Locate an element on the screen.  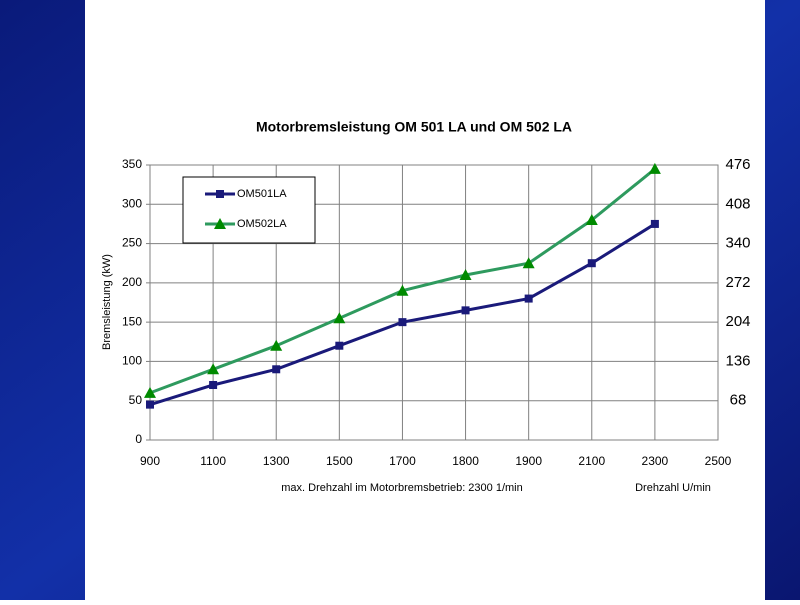
x-tick-label: 1300 is located at coordinates (276, 461).